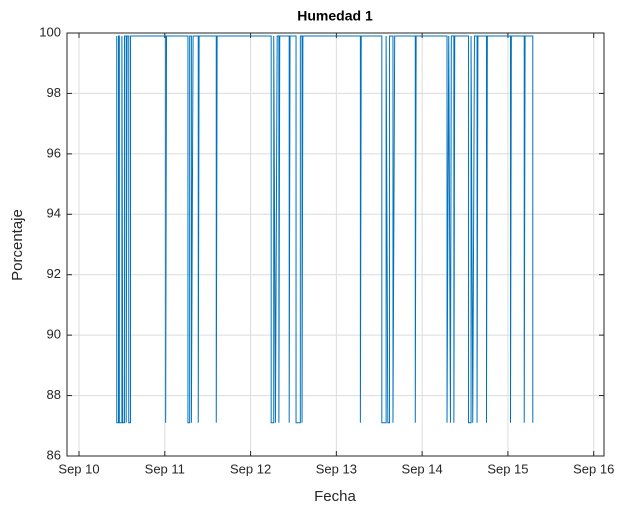  I want to click on y-tick-label: 88, so click(54, 394).